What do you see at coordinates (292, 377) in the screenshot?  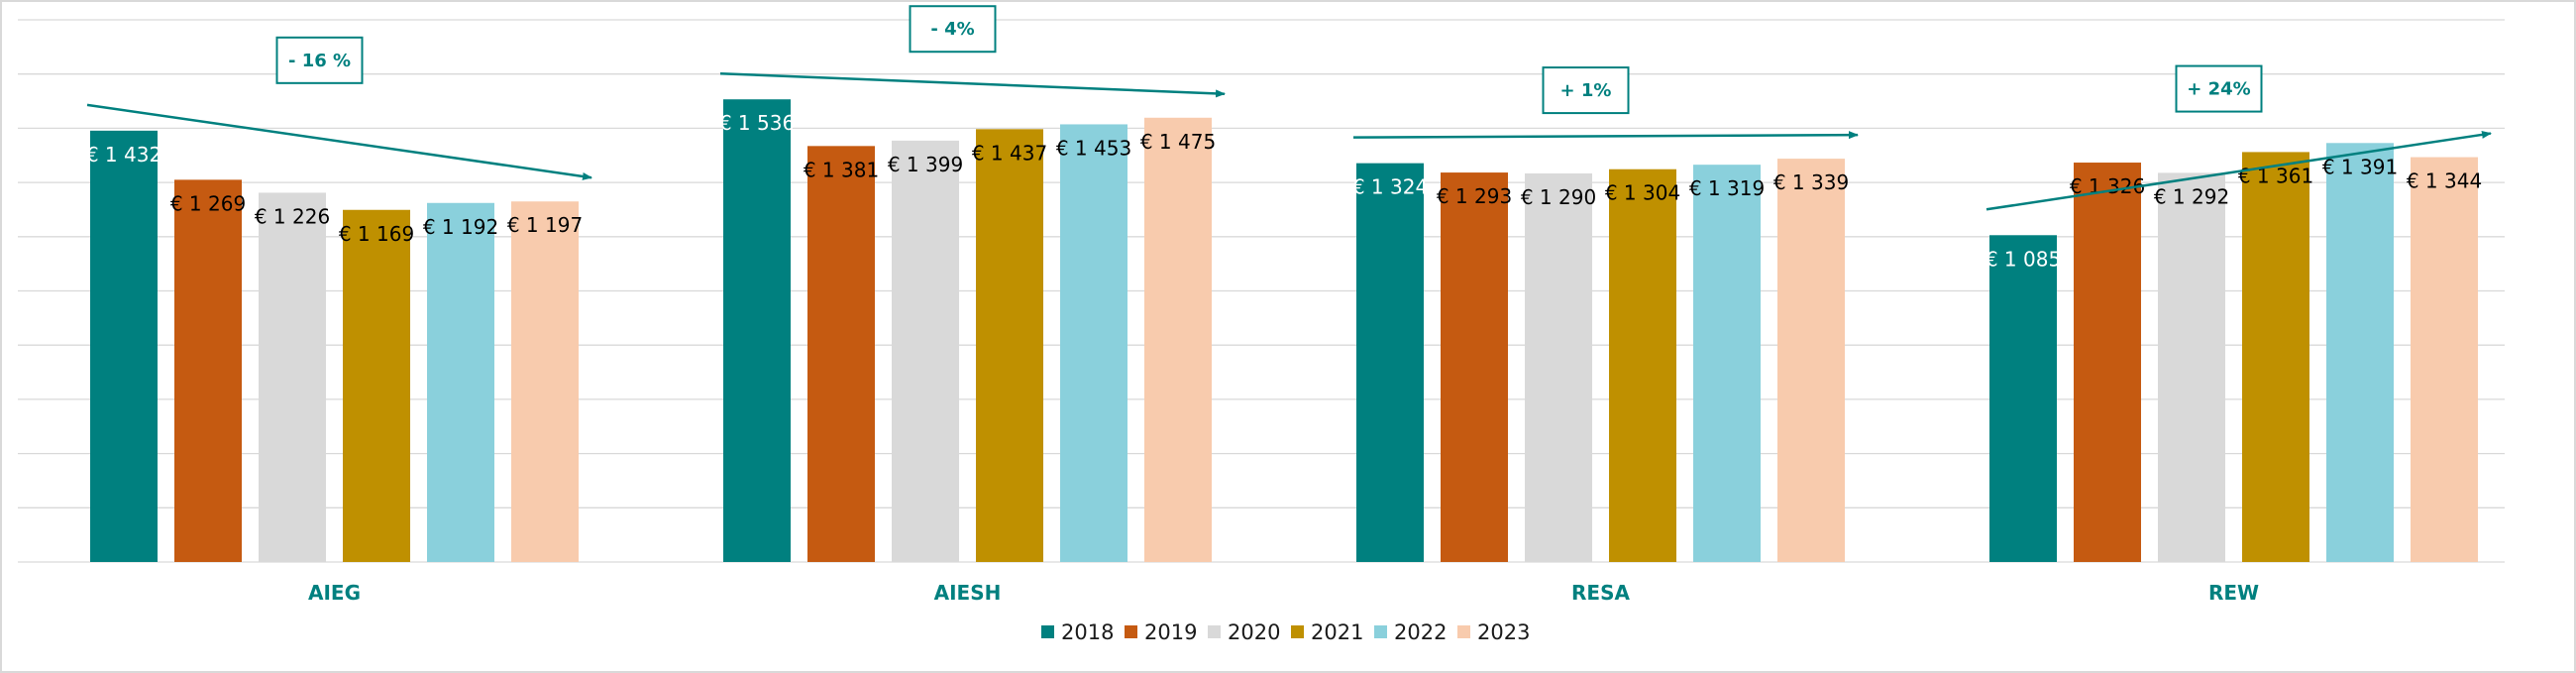 I see `bar-aieg-2020` at bounding box center [292, 377].